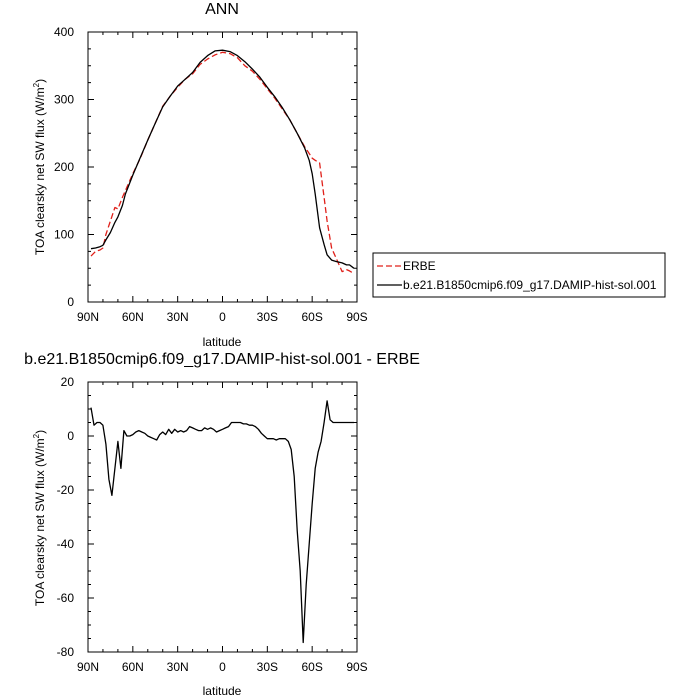 This screenshot has height=700, width=700. Describe the element at coordinates (66, 544) in the screenshot. I see `bottom-panel-ytick-label: -40` at that location.